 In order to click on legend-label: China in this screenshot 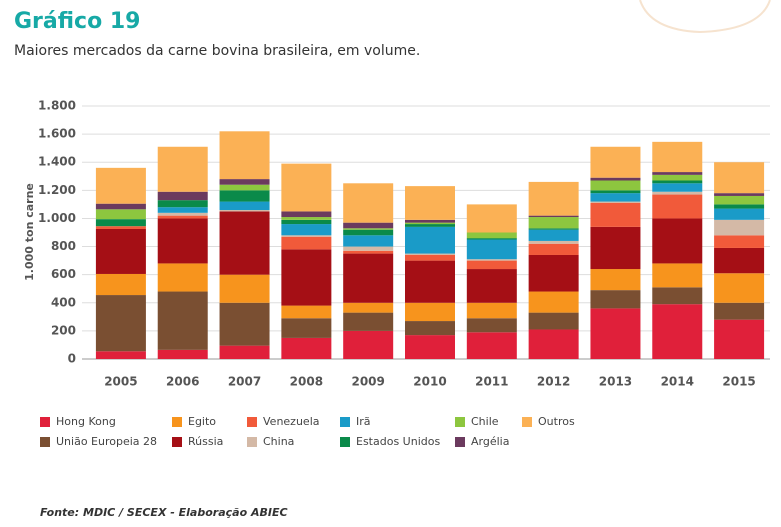, I will do `click(278, 441)`.